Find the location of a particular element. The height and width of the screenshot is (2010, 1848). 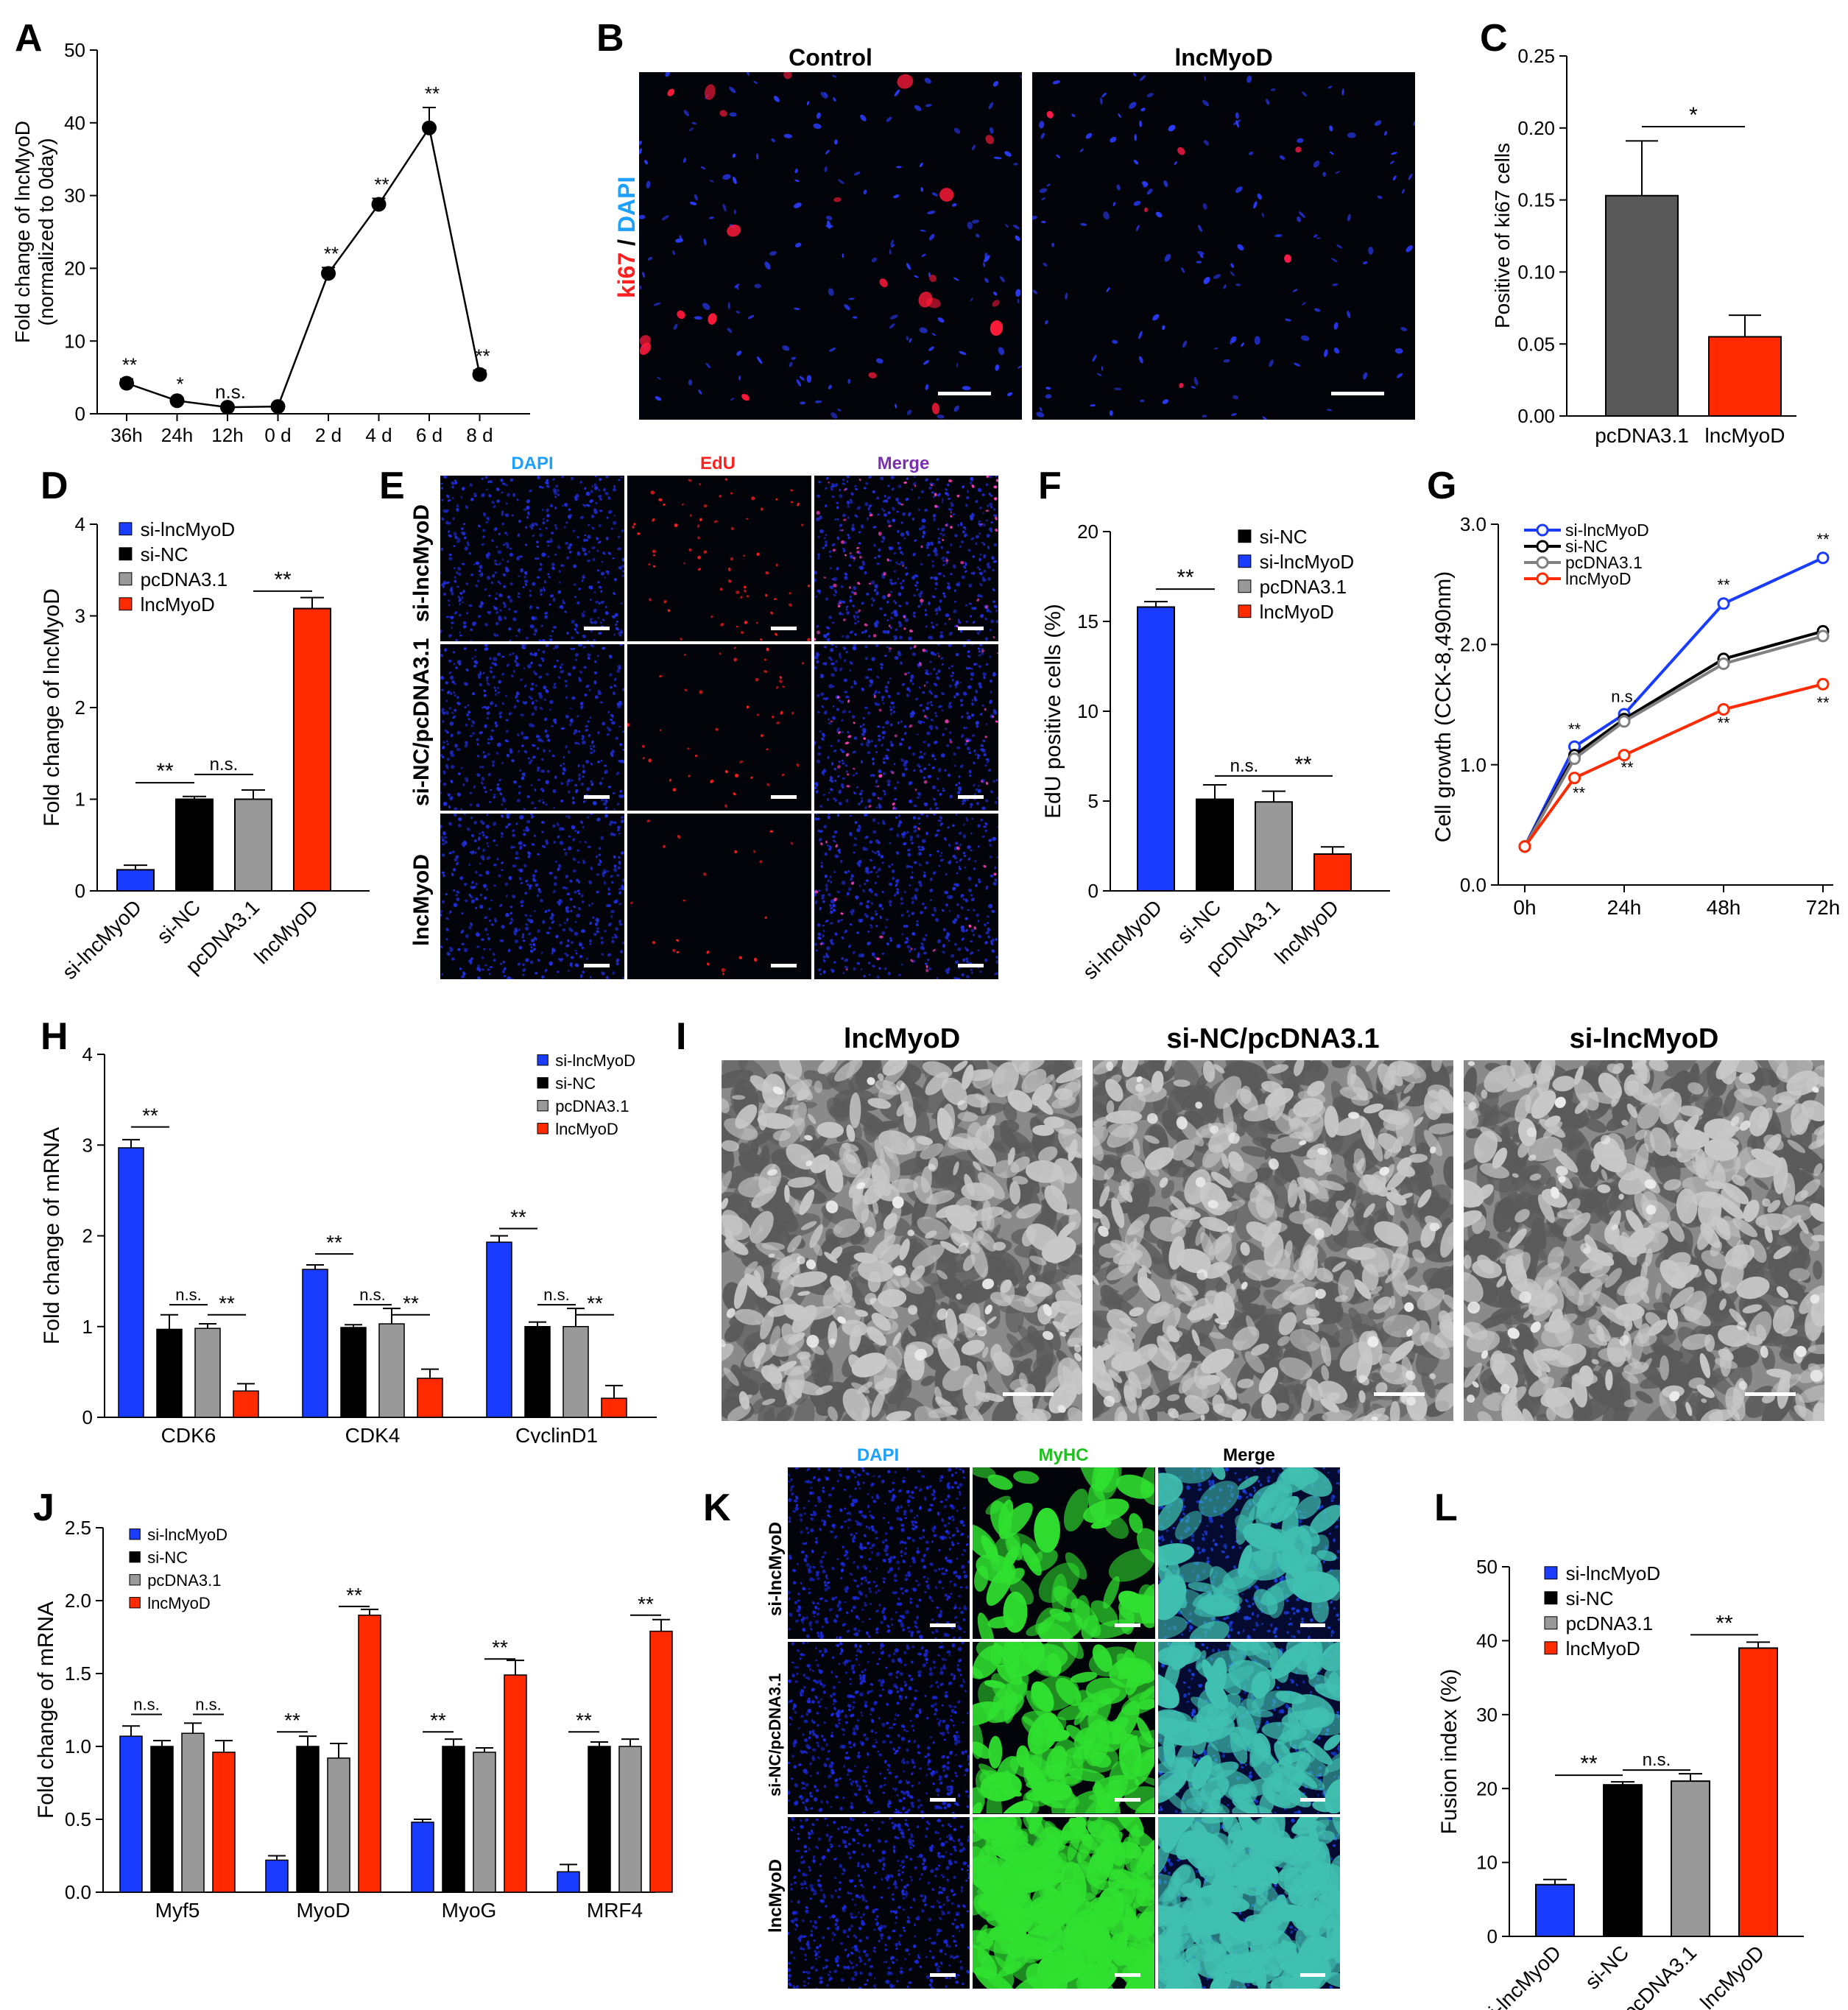

chart-f-bar is located at coordinates (1156, 749).